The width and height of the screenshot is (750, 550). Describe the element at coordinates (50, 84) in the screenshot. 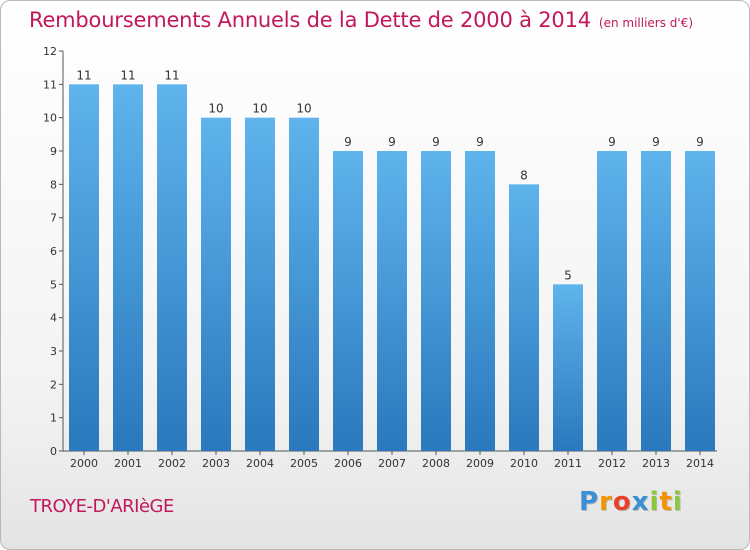

I see `y-tick-label: 11` at that location.